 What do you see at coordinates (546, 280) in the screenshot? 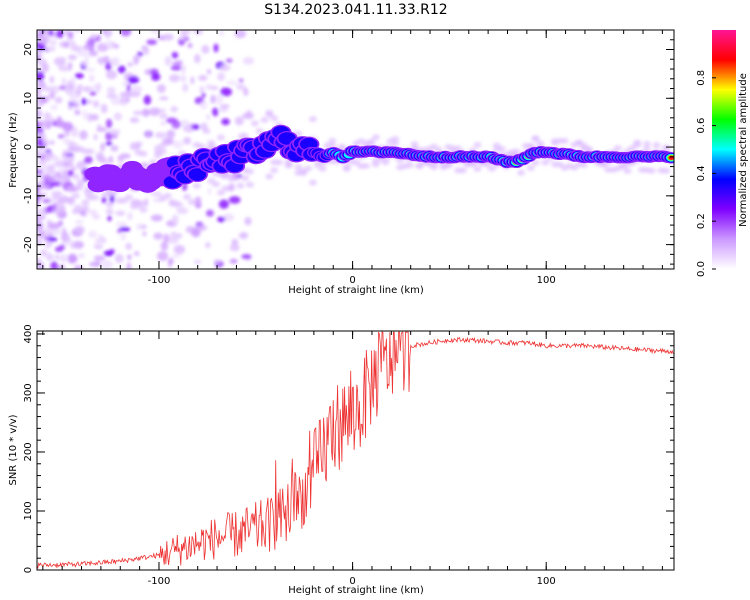
I see `x-tick-label: 100` at bounding box center [546, 280].